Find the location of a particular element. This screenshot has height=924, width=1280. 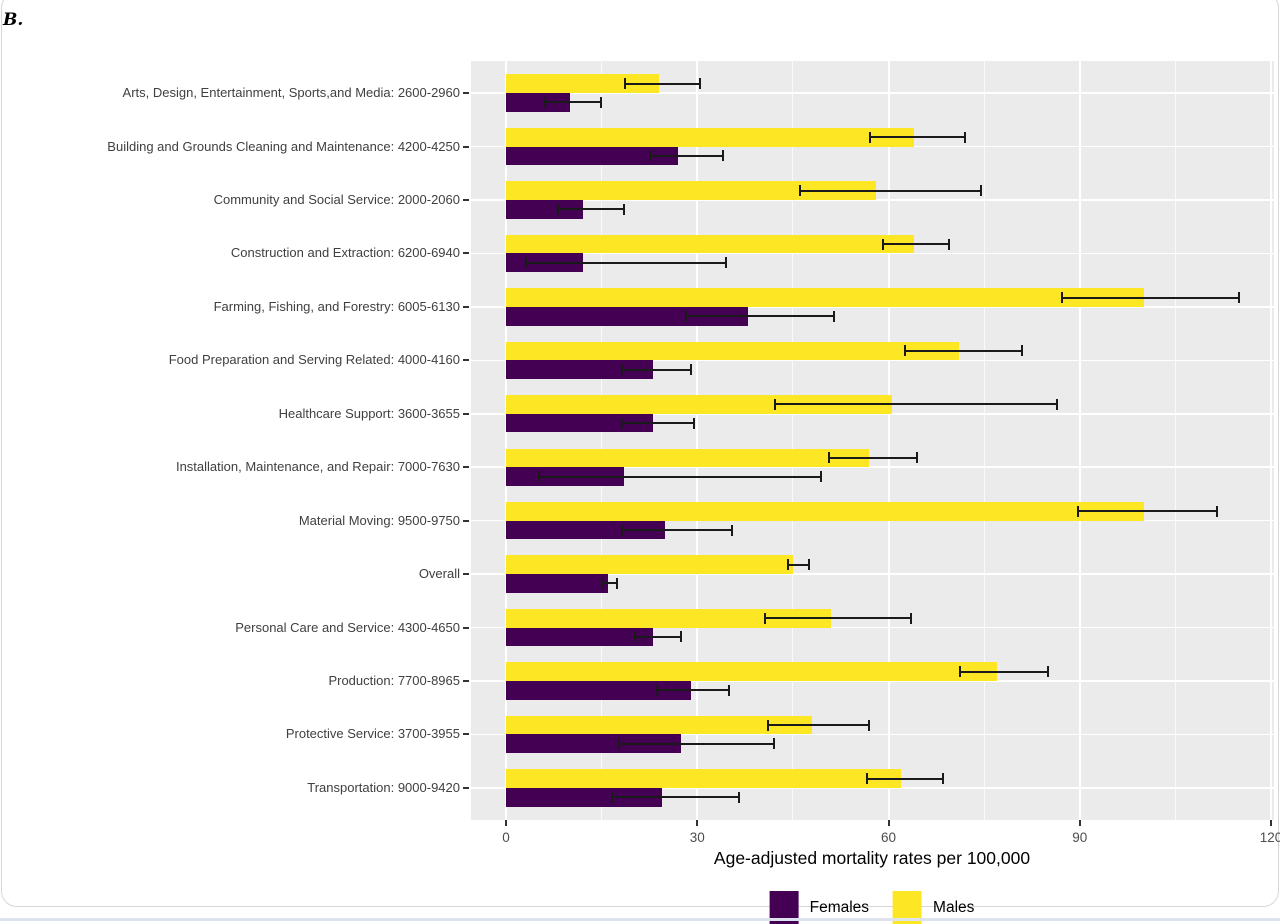

y-axis-label: Material Moving: 9500-9750 is located at coordinates (379, 520).